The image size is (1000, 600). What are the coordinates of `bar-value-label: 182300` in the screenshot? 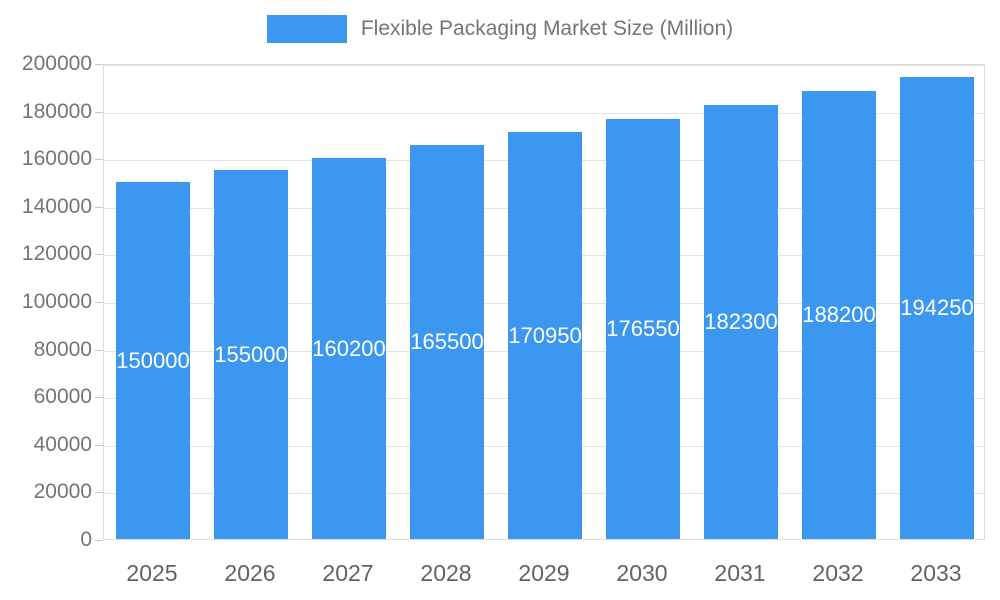 It's located at (741, 321).